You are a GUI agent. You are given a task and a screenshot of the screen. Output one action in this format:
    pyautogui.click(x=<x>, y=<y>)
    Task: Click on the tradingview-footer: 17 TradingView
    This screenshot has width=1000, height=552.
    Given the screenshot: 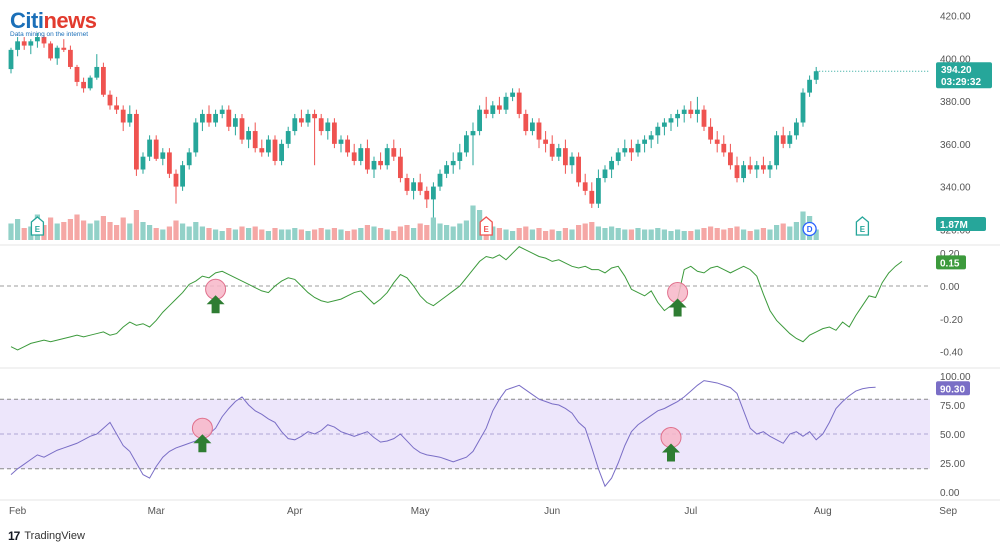 What is the action you would take?
    pyautogui.click(x=46, y=536)
    